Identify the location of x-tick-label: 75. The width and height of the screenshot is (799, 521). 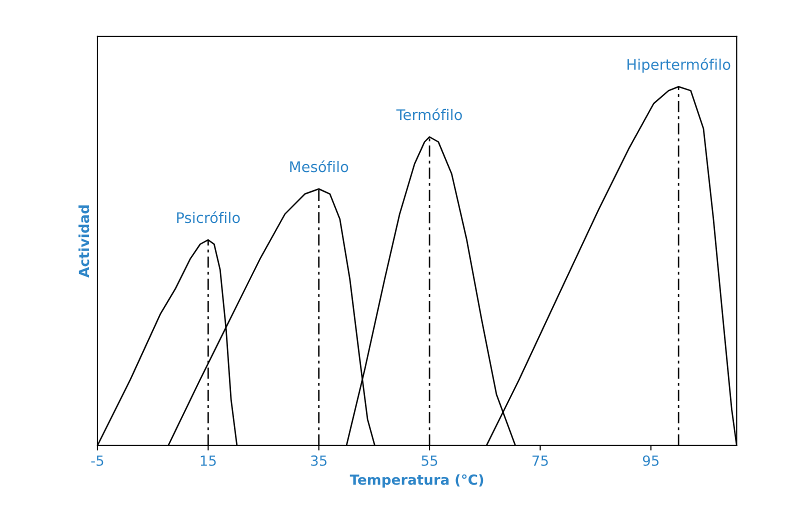
(540, 461).